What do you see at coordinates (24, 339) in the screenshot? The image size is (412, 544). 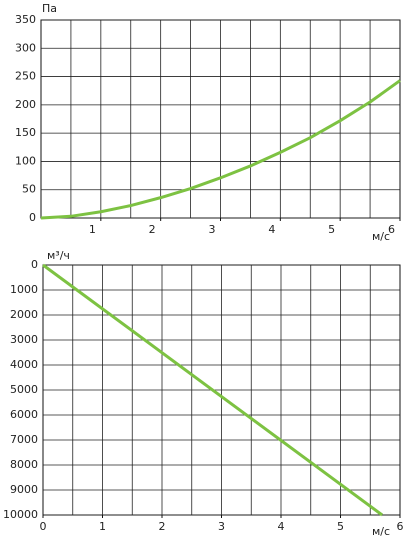 I see `y-tick-label: 3000` at bounding box center [24, 339].